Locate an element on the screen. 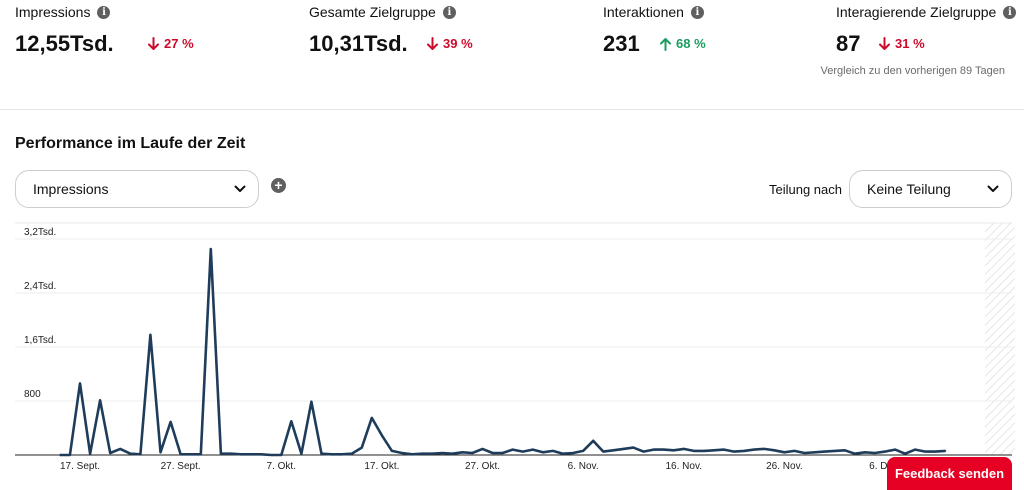 The width and height of the screenshot is (1024, 490). metric-label: Interaktionen is located at coordinates (643, 12).